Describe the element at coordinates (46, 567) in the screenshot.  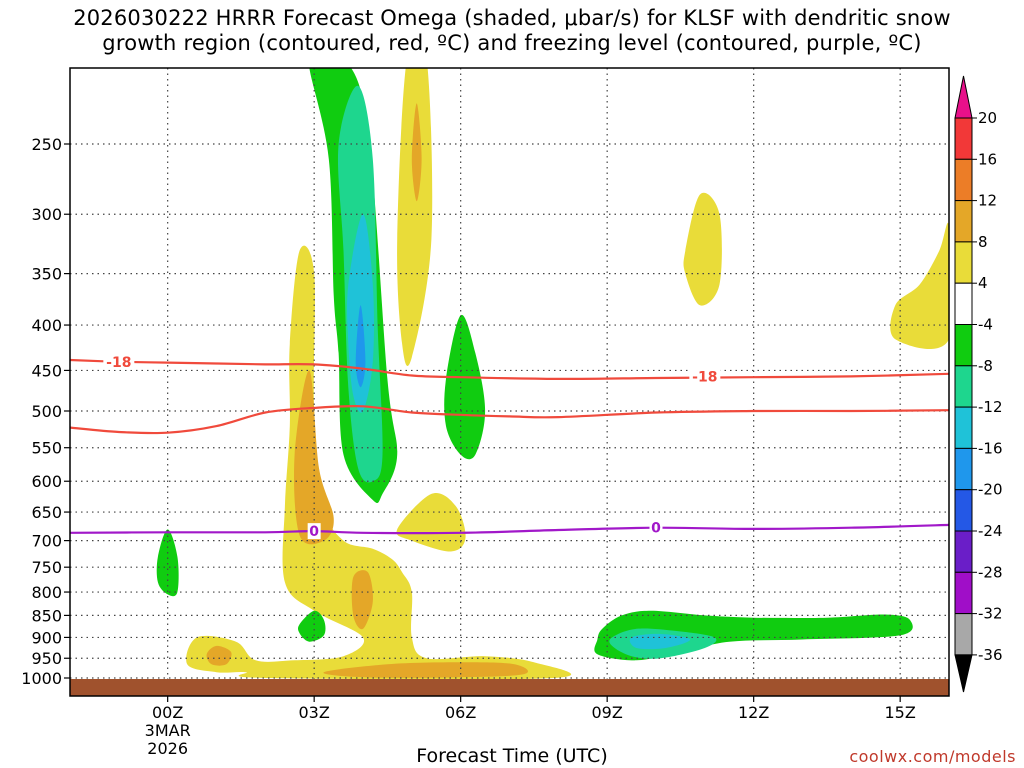
I see `y-tick-label-750: 750` at that location.